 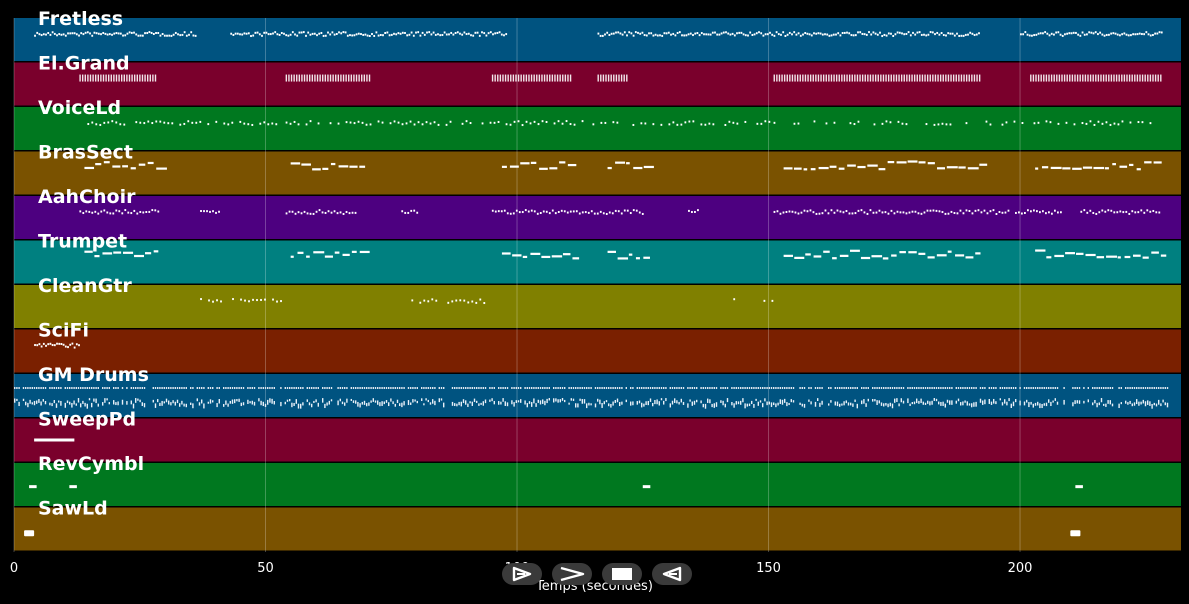 I want to click on forward-button, so click(x=572, y=574).